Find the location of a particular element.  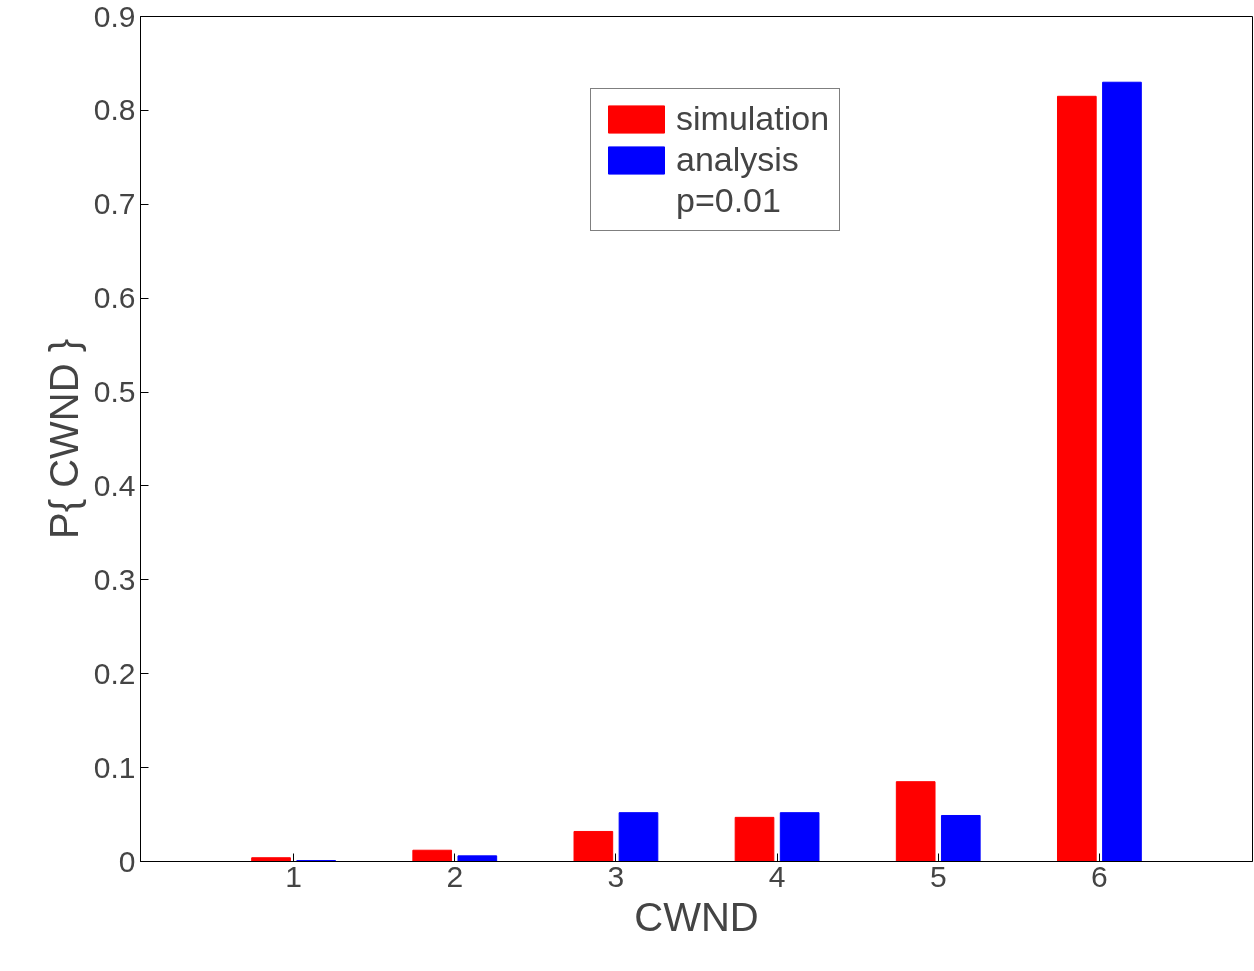

y-tick-label: 0.6 is located at coordinates (114, 298).